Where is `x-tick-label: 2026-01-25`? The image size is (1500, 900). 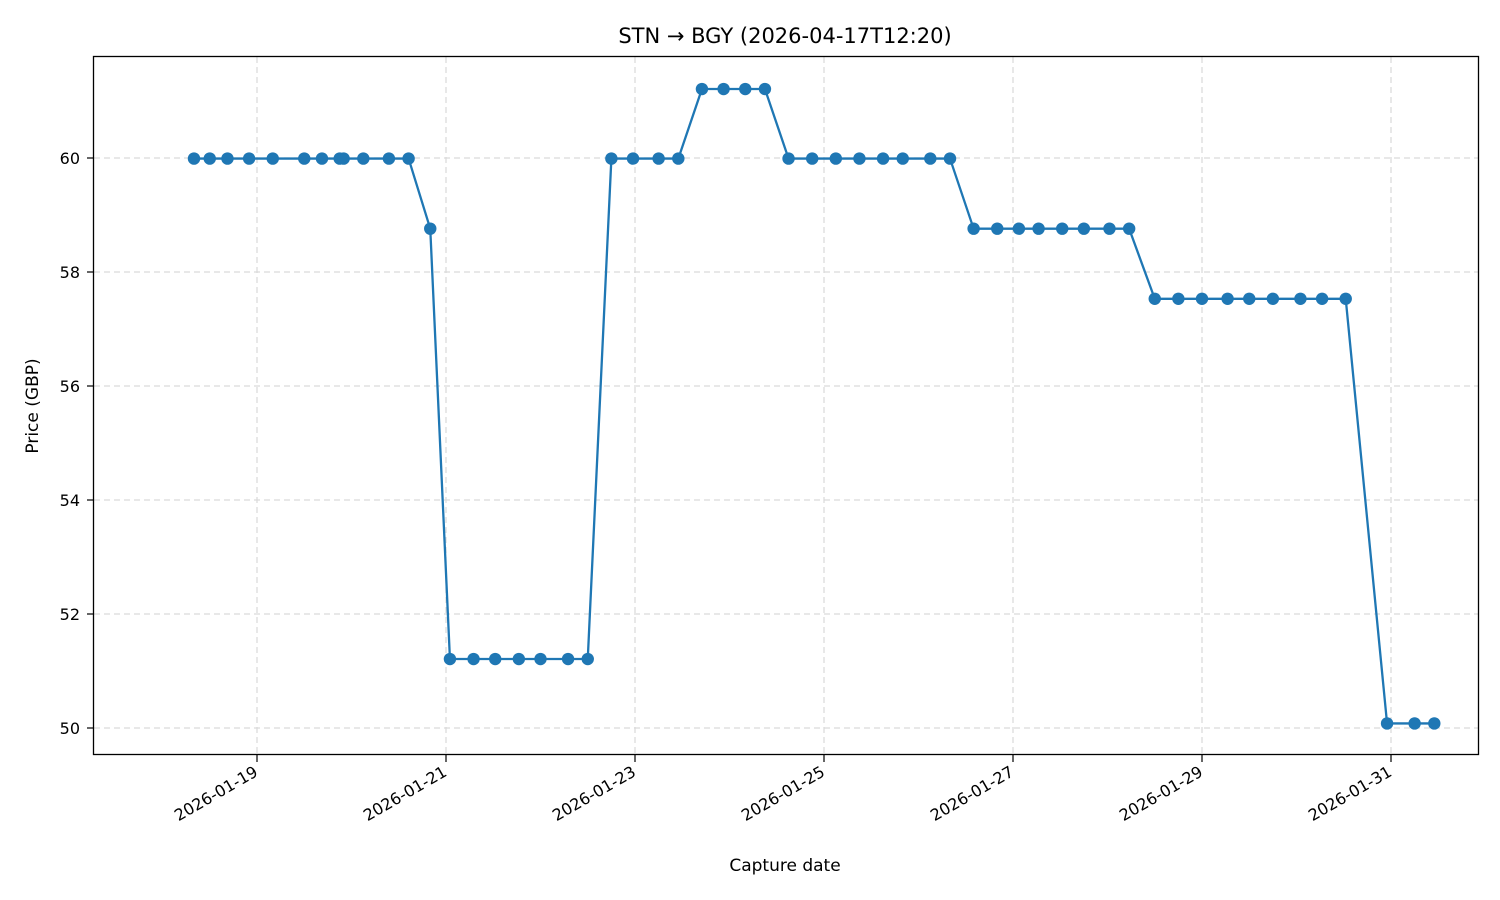
x-tick-label: 2026-01-25 is located at coordinates (783, 793).